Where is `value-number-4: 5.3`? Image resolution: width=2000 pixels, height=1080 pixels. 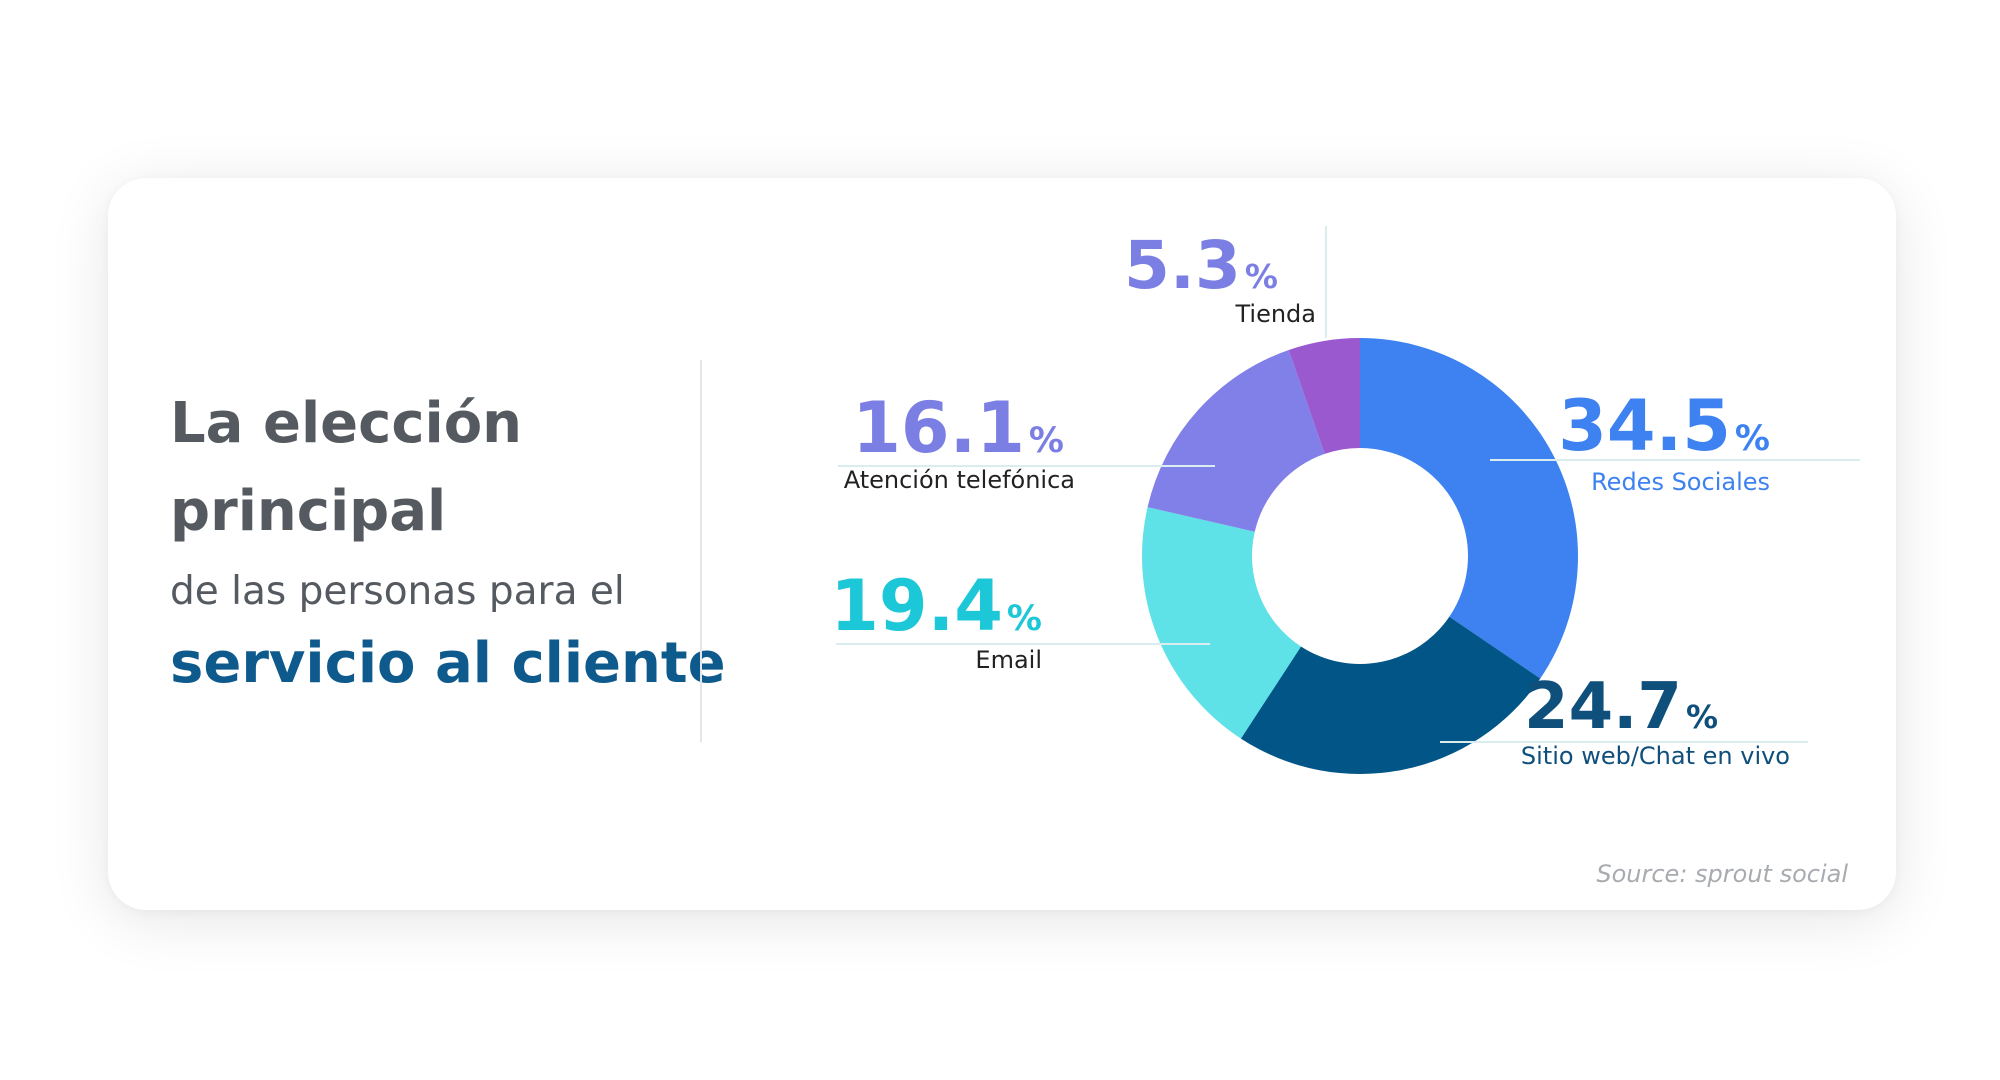 value-number-4: 5.3 is located at coordinates (1182, 265).